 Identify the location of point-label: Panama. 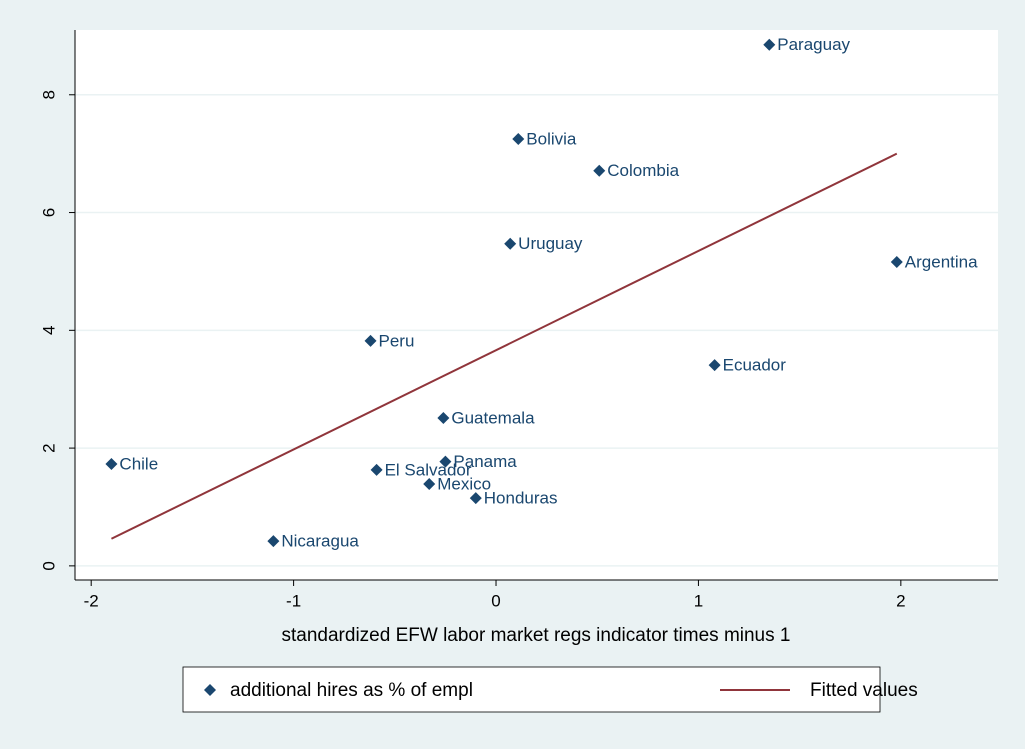
(485, 461).